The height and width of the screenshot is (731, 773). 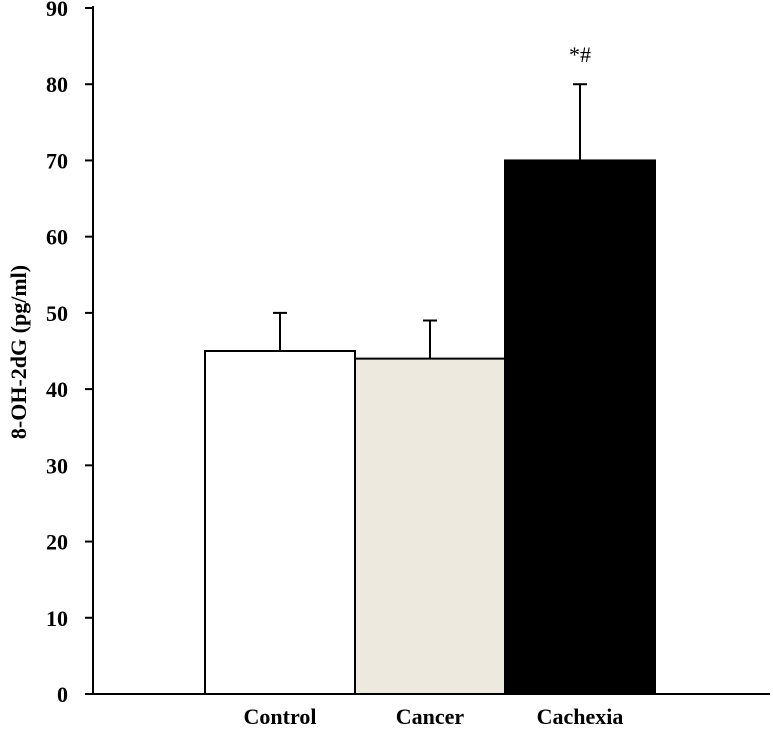 What do you see at coordinates (57, 542) in the screenshot?
I see `y-tick-label: 20` at bounding box center [57, 542].